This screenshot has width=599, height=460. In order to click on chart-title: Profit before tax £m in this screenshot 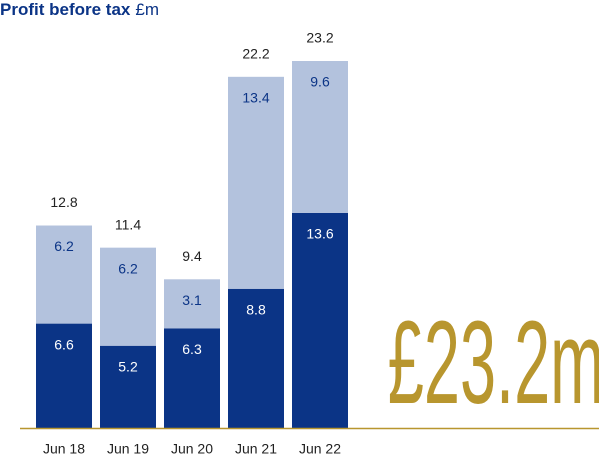, I will do `click(79, 9)`.